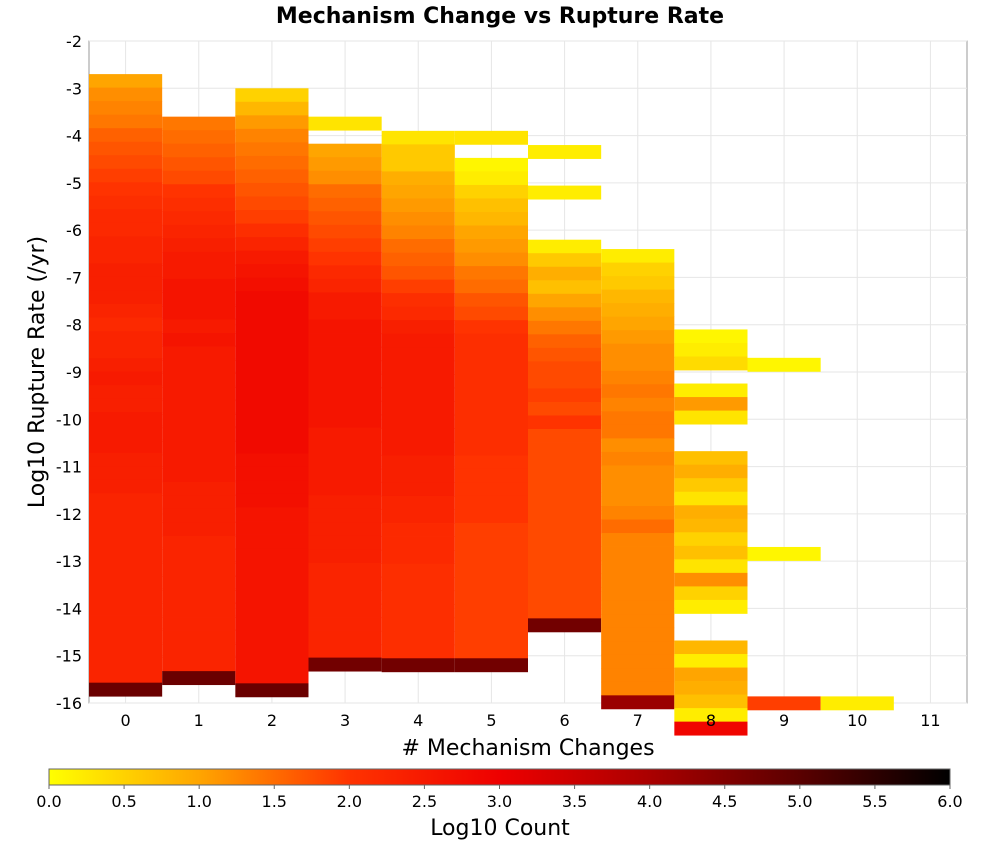 This screenshot has height=850, width=1000. Describe the element at coordinates (424, 801) in the screenshot. I see `colorbar-tick-label: 2.5` at that location.